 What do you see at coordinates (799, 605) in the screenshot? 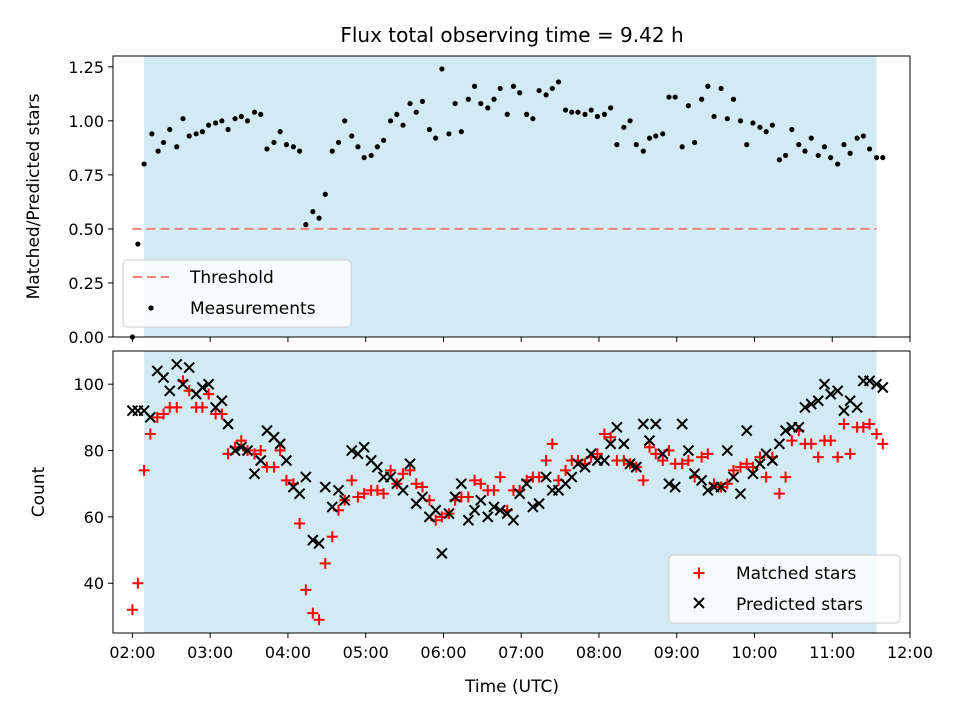
I see `legend-label: Predicted stars` at bounding box center [799, 605].